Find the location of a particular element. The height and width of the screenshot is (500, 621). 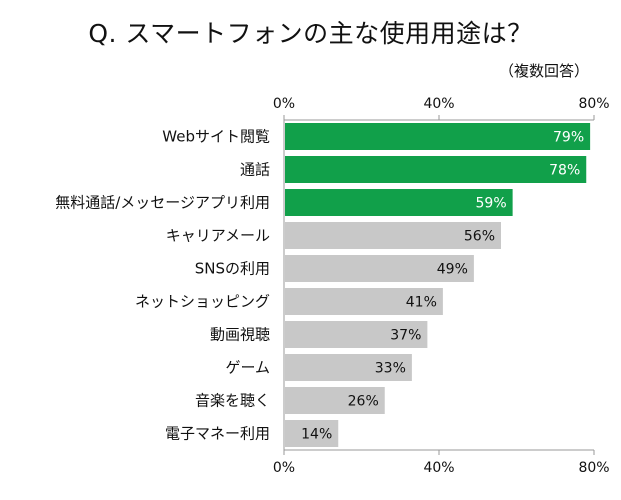

category-label: Webサイト閲覧 is located at coordinates (216, 137).